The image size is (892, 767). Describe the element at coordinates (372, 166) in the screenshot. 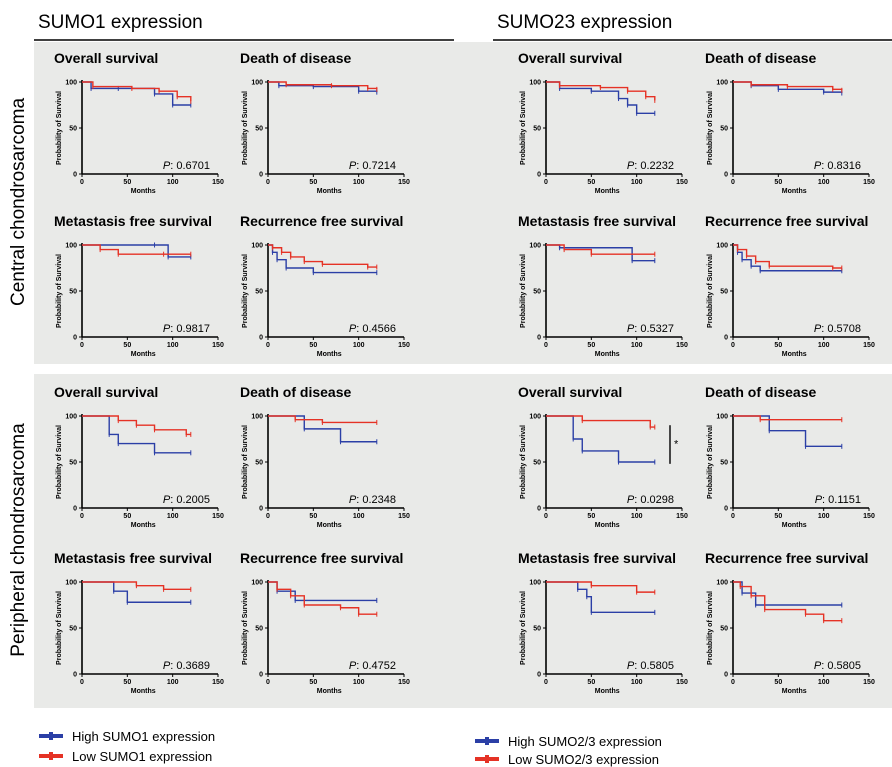

I see `p-value: P: 0.7214` at that location.